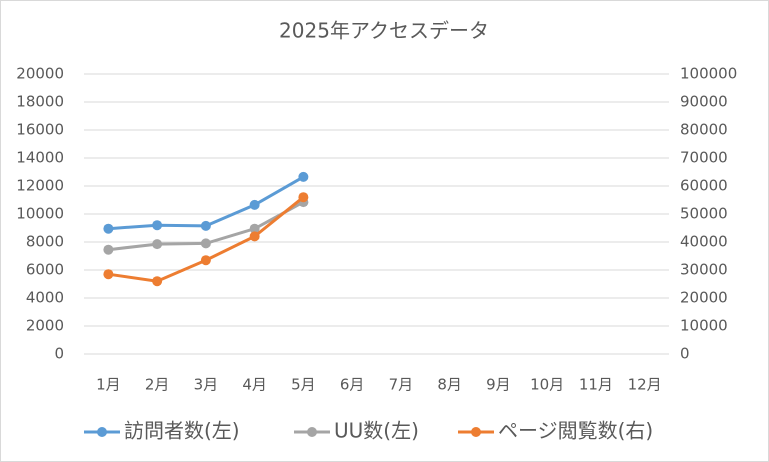 This screenshot has width=769, height=462. What do you see at coordinates (449, 385) in the screenshot?
I see `x-tick-label: 8月` at bounding box center [449, 385].